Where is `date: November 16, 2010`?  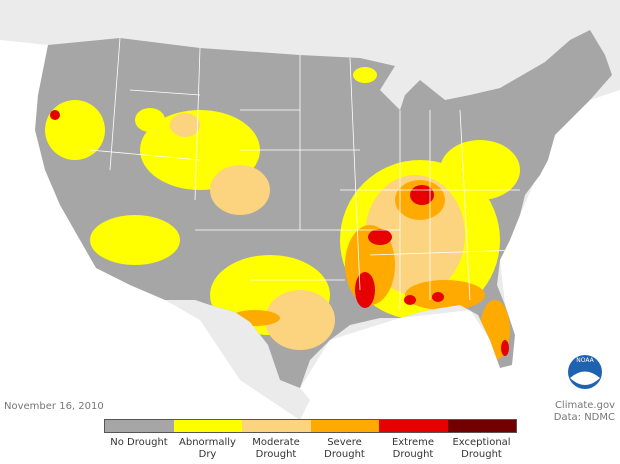 date: November 16, 2010 is located at coordinates (54, 406).